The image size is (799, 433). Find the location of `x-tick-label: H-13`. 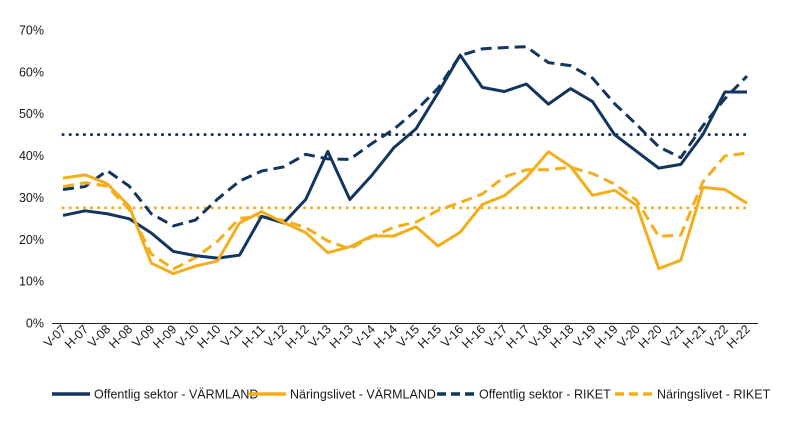

x-tick-label: H-13 is located at coordinates (341, 336).